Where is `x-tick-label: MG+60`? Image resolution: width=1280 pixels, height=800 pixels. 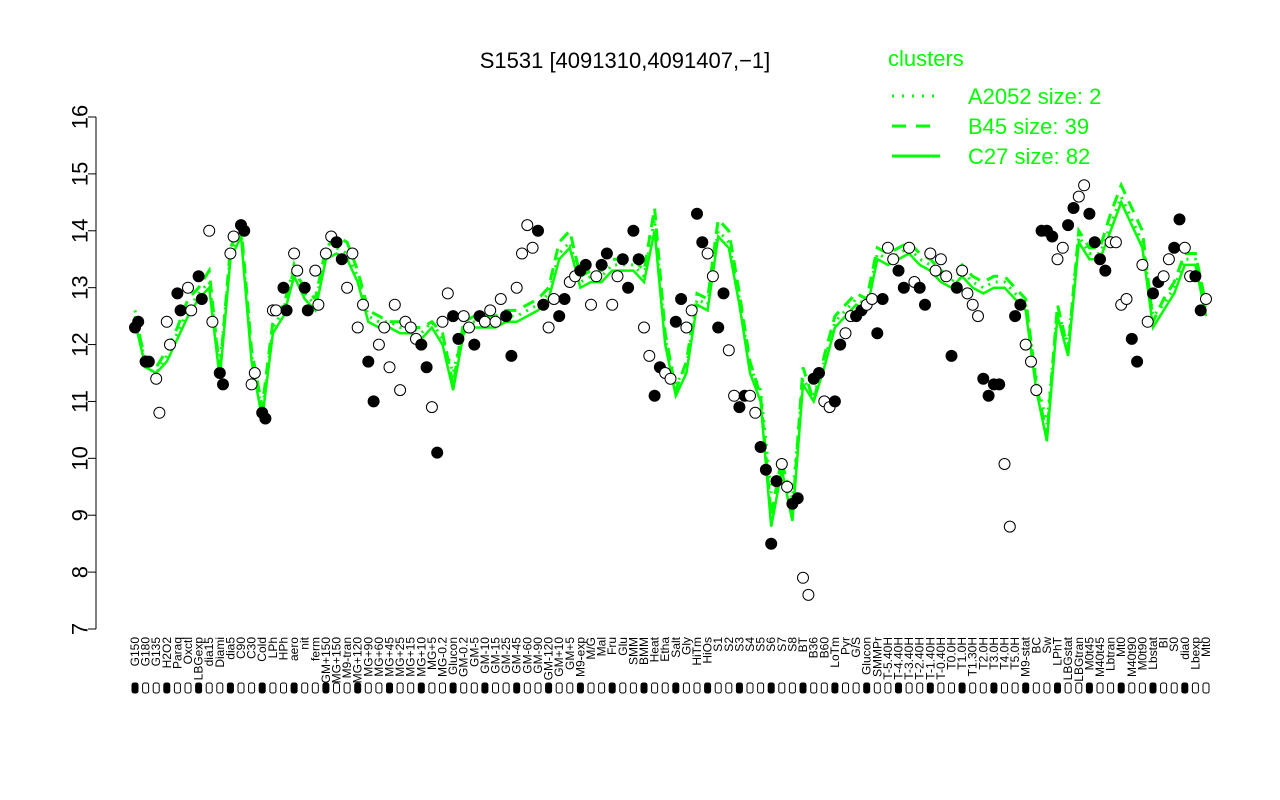 x-tick-label: MG+60 is located at coordinates (379, 657).